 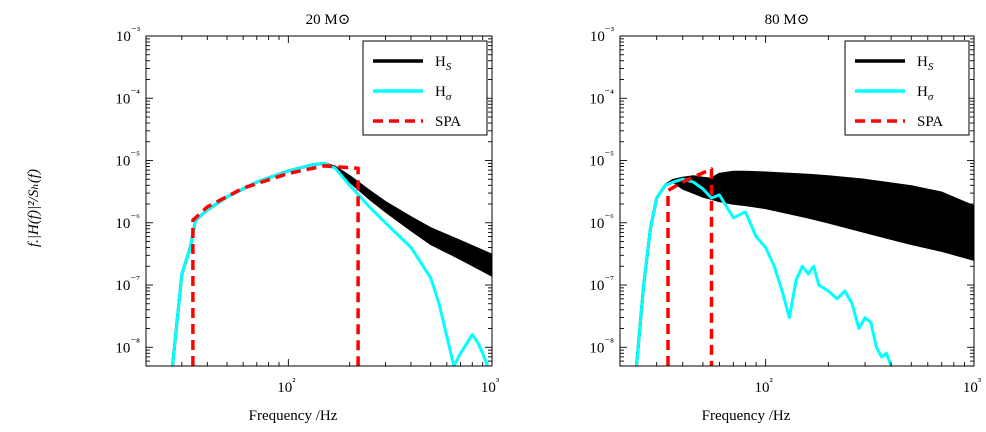 What do you see at coordinates (293, 416) in the screenshot?
I see `x-axis-label-left: Frequency /Hz` at bounding box center [293, 416].